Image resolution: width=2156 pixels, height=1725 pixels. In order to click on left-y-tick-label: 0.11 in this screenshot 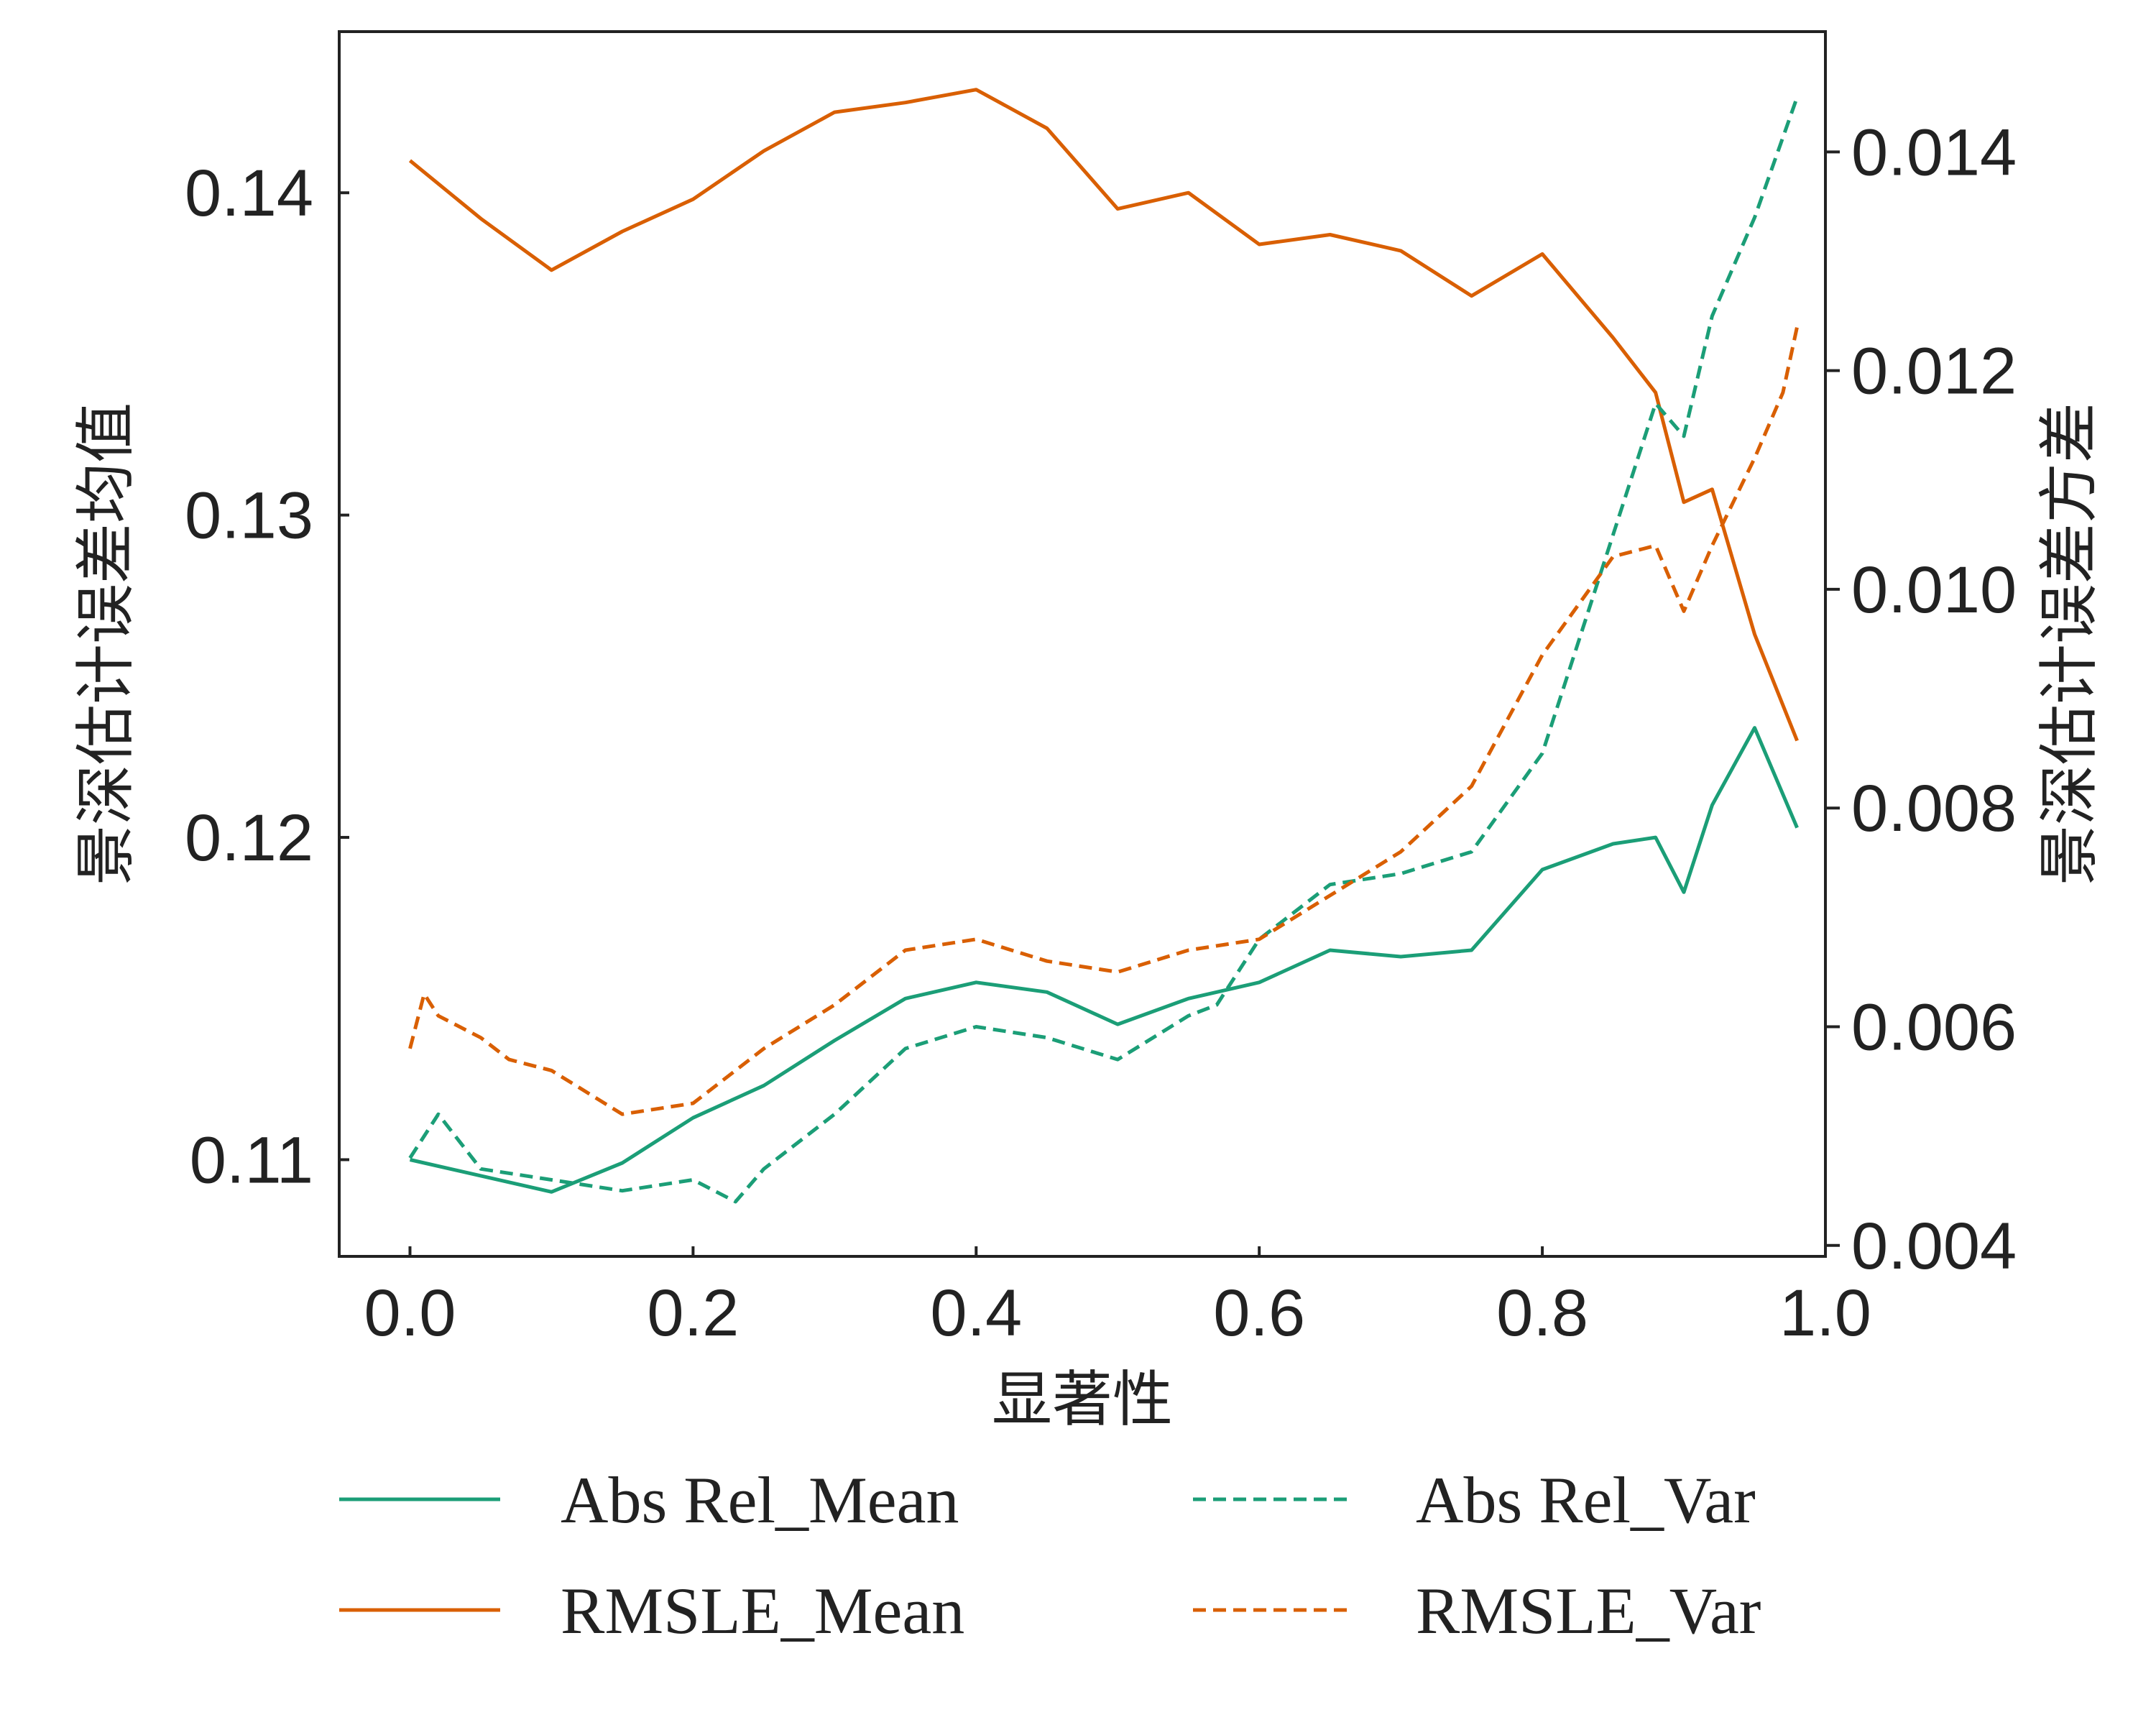, I will do `click(252, 1160)`.